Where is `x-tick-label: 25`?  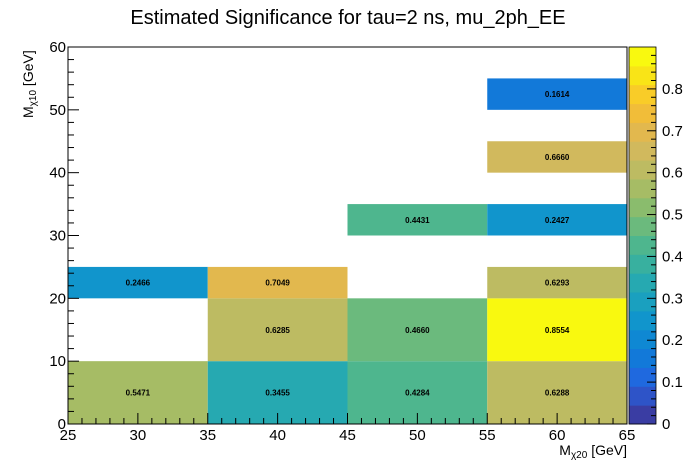 x-tick-label: 25 is located at coordinates (68, 435).